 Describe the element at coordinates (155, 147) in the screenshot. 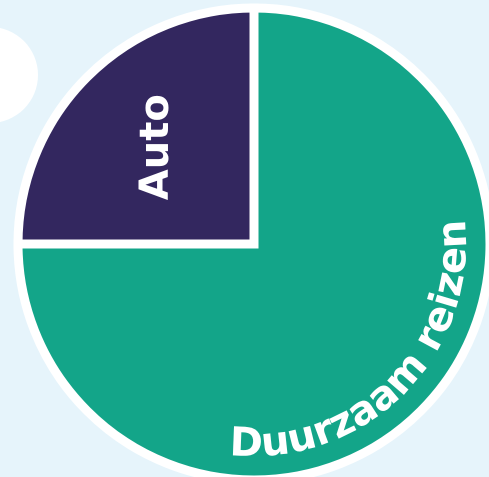

I see `slice-label: Auto` at that location.